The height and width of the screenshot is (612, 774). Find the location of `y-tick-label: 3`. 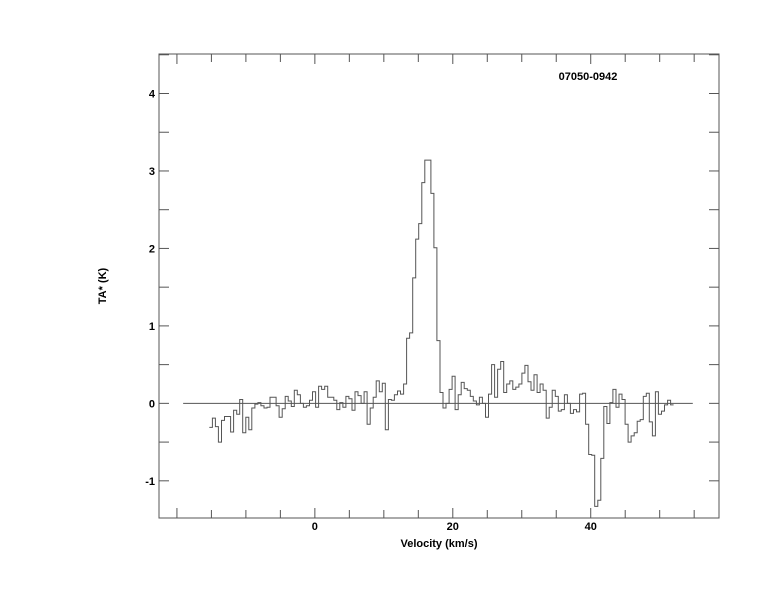

y-tick-label: 3 is located at coordinates (152, 172).